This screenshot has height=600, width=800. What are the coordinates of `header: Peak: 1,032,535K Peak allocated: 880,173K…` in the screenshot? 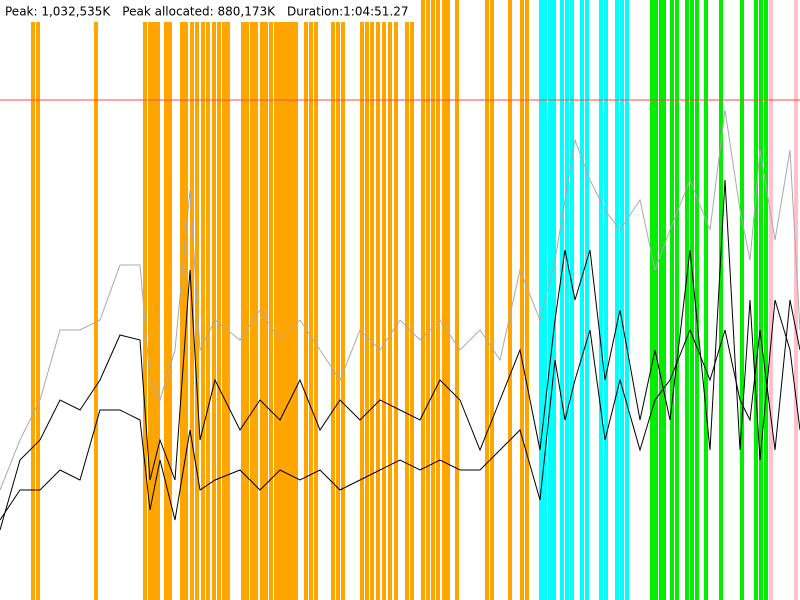 It's located at (210, 11).